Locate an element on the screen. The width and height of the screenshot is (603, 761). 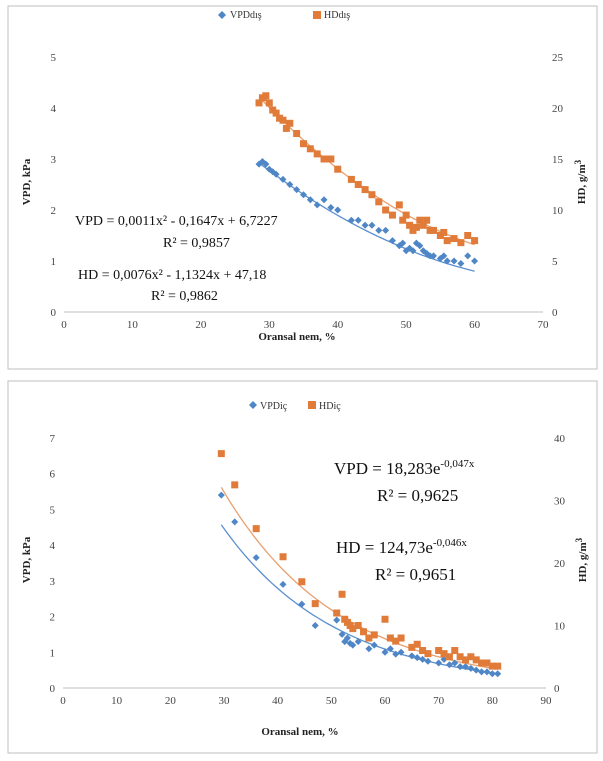
chart-1-vpd-r2: R² = 0,9857 is located at coordinates (196, 243).